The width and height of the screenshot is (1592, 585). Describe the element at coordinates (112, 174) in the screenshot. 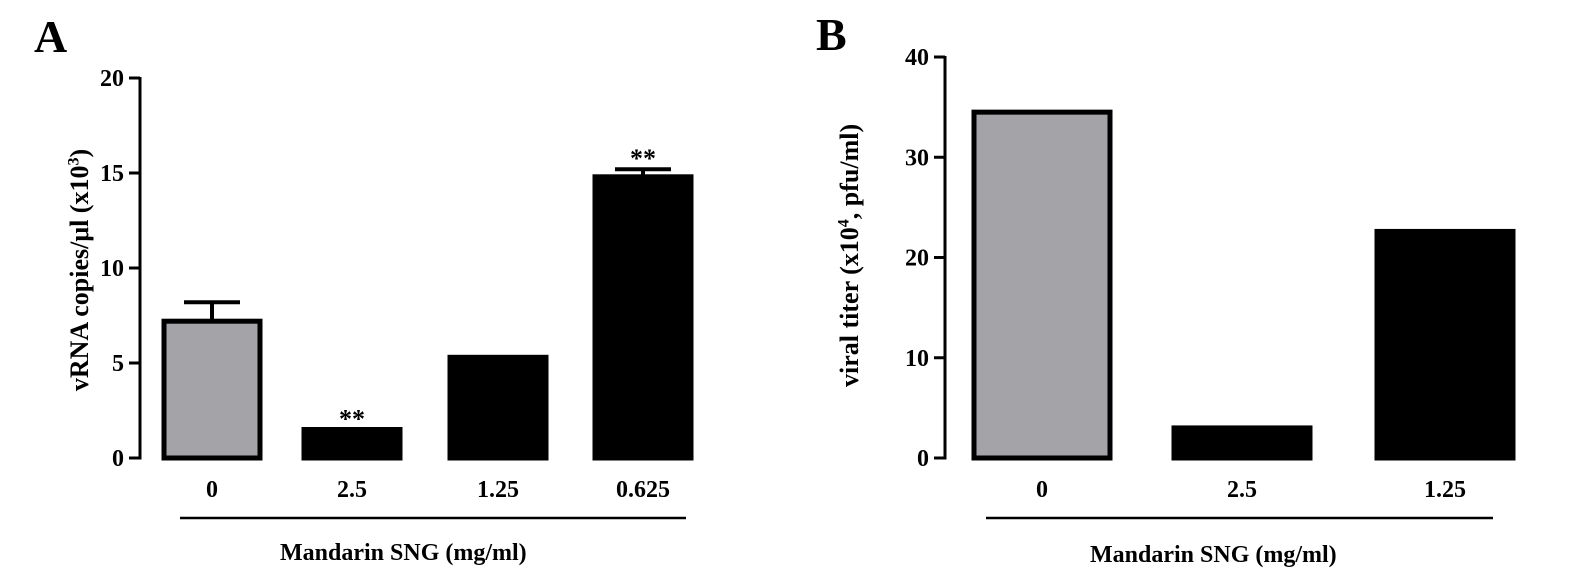

I see `y-tick-label: 15` at that location.